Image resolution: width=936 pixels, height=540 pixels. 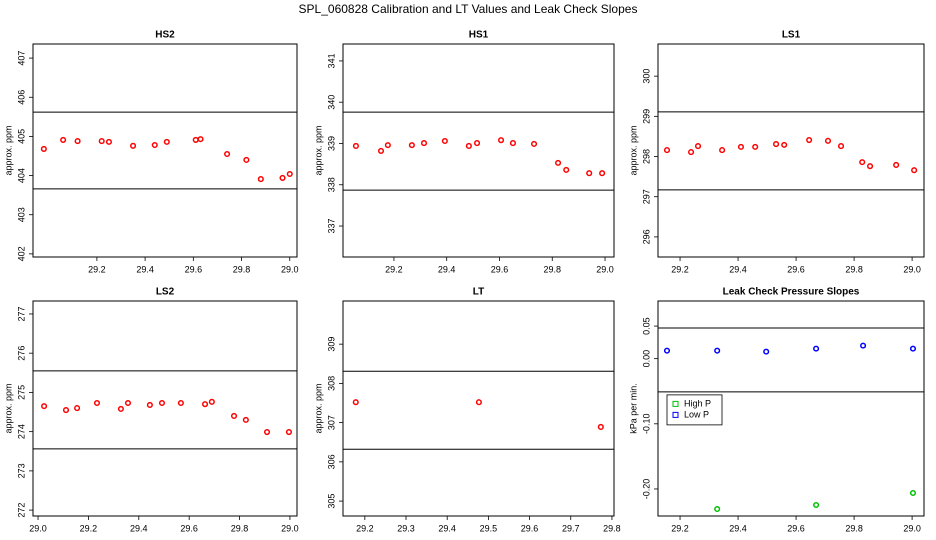 I want to click on y-tick-label: 305, so click(x=331, y=501).